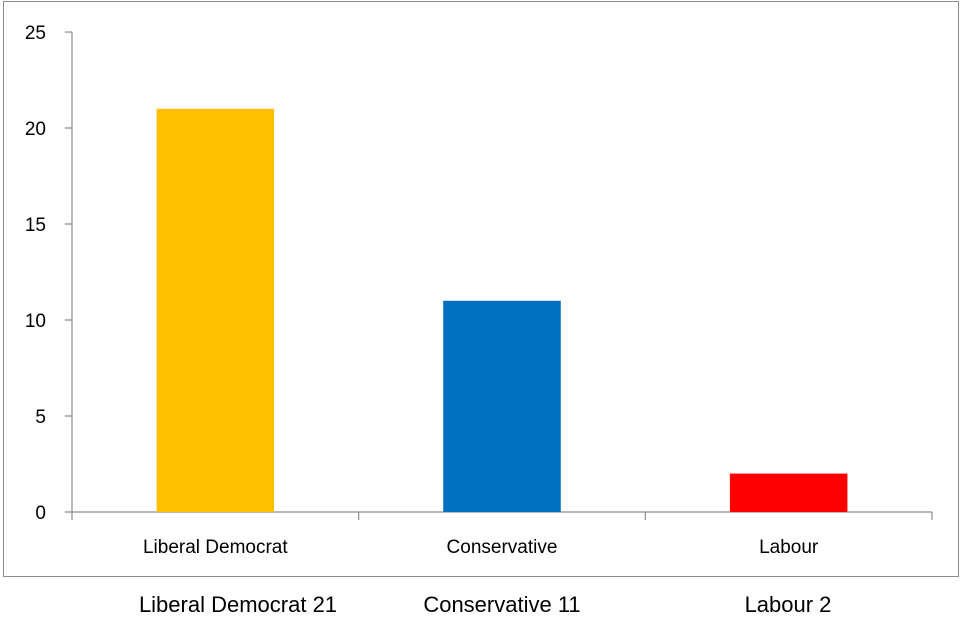 The height and width of the screenshot is (620, 963). Describe the element at coordinates (35, 321) in the screenshot. I see `y-tick-label: 10` at that location.